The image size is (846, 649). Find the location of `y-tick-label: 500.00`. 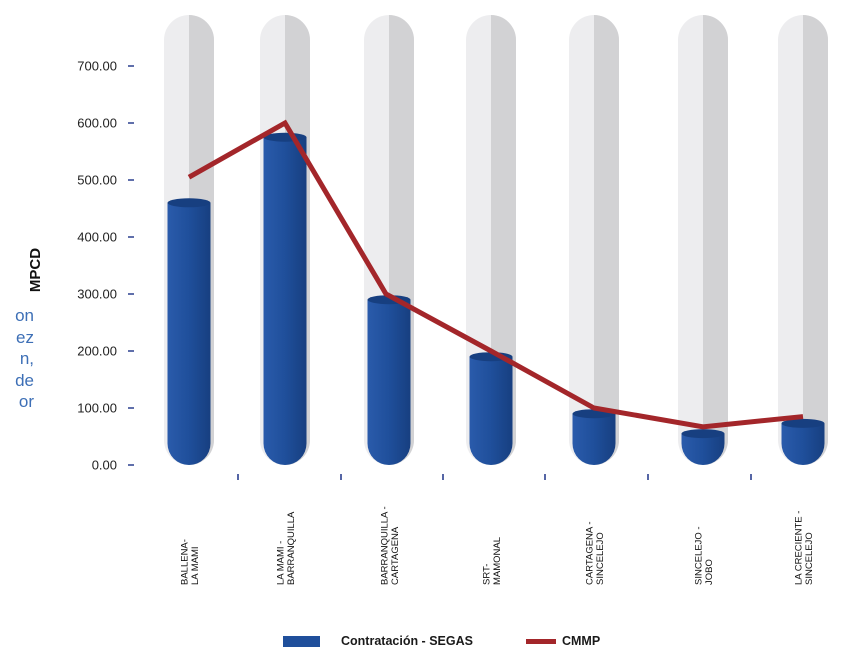

y-tick-label: 500.00 is located at coordinates (97, 180).